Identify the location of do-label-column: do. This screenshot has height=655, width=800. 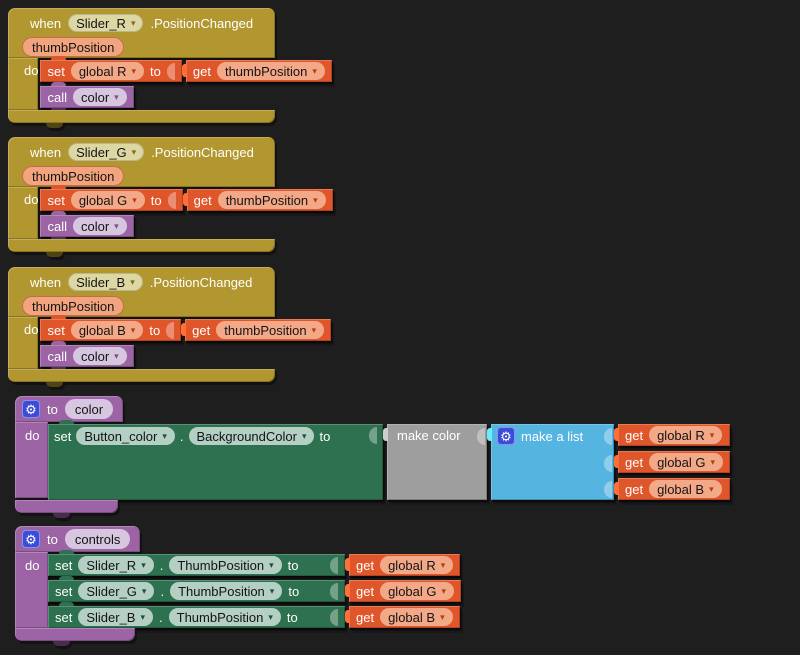
(31, 590).